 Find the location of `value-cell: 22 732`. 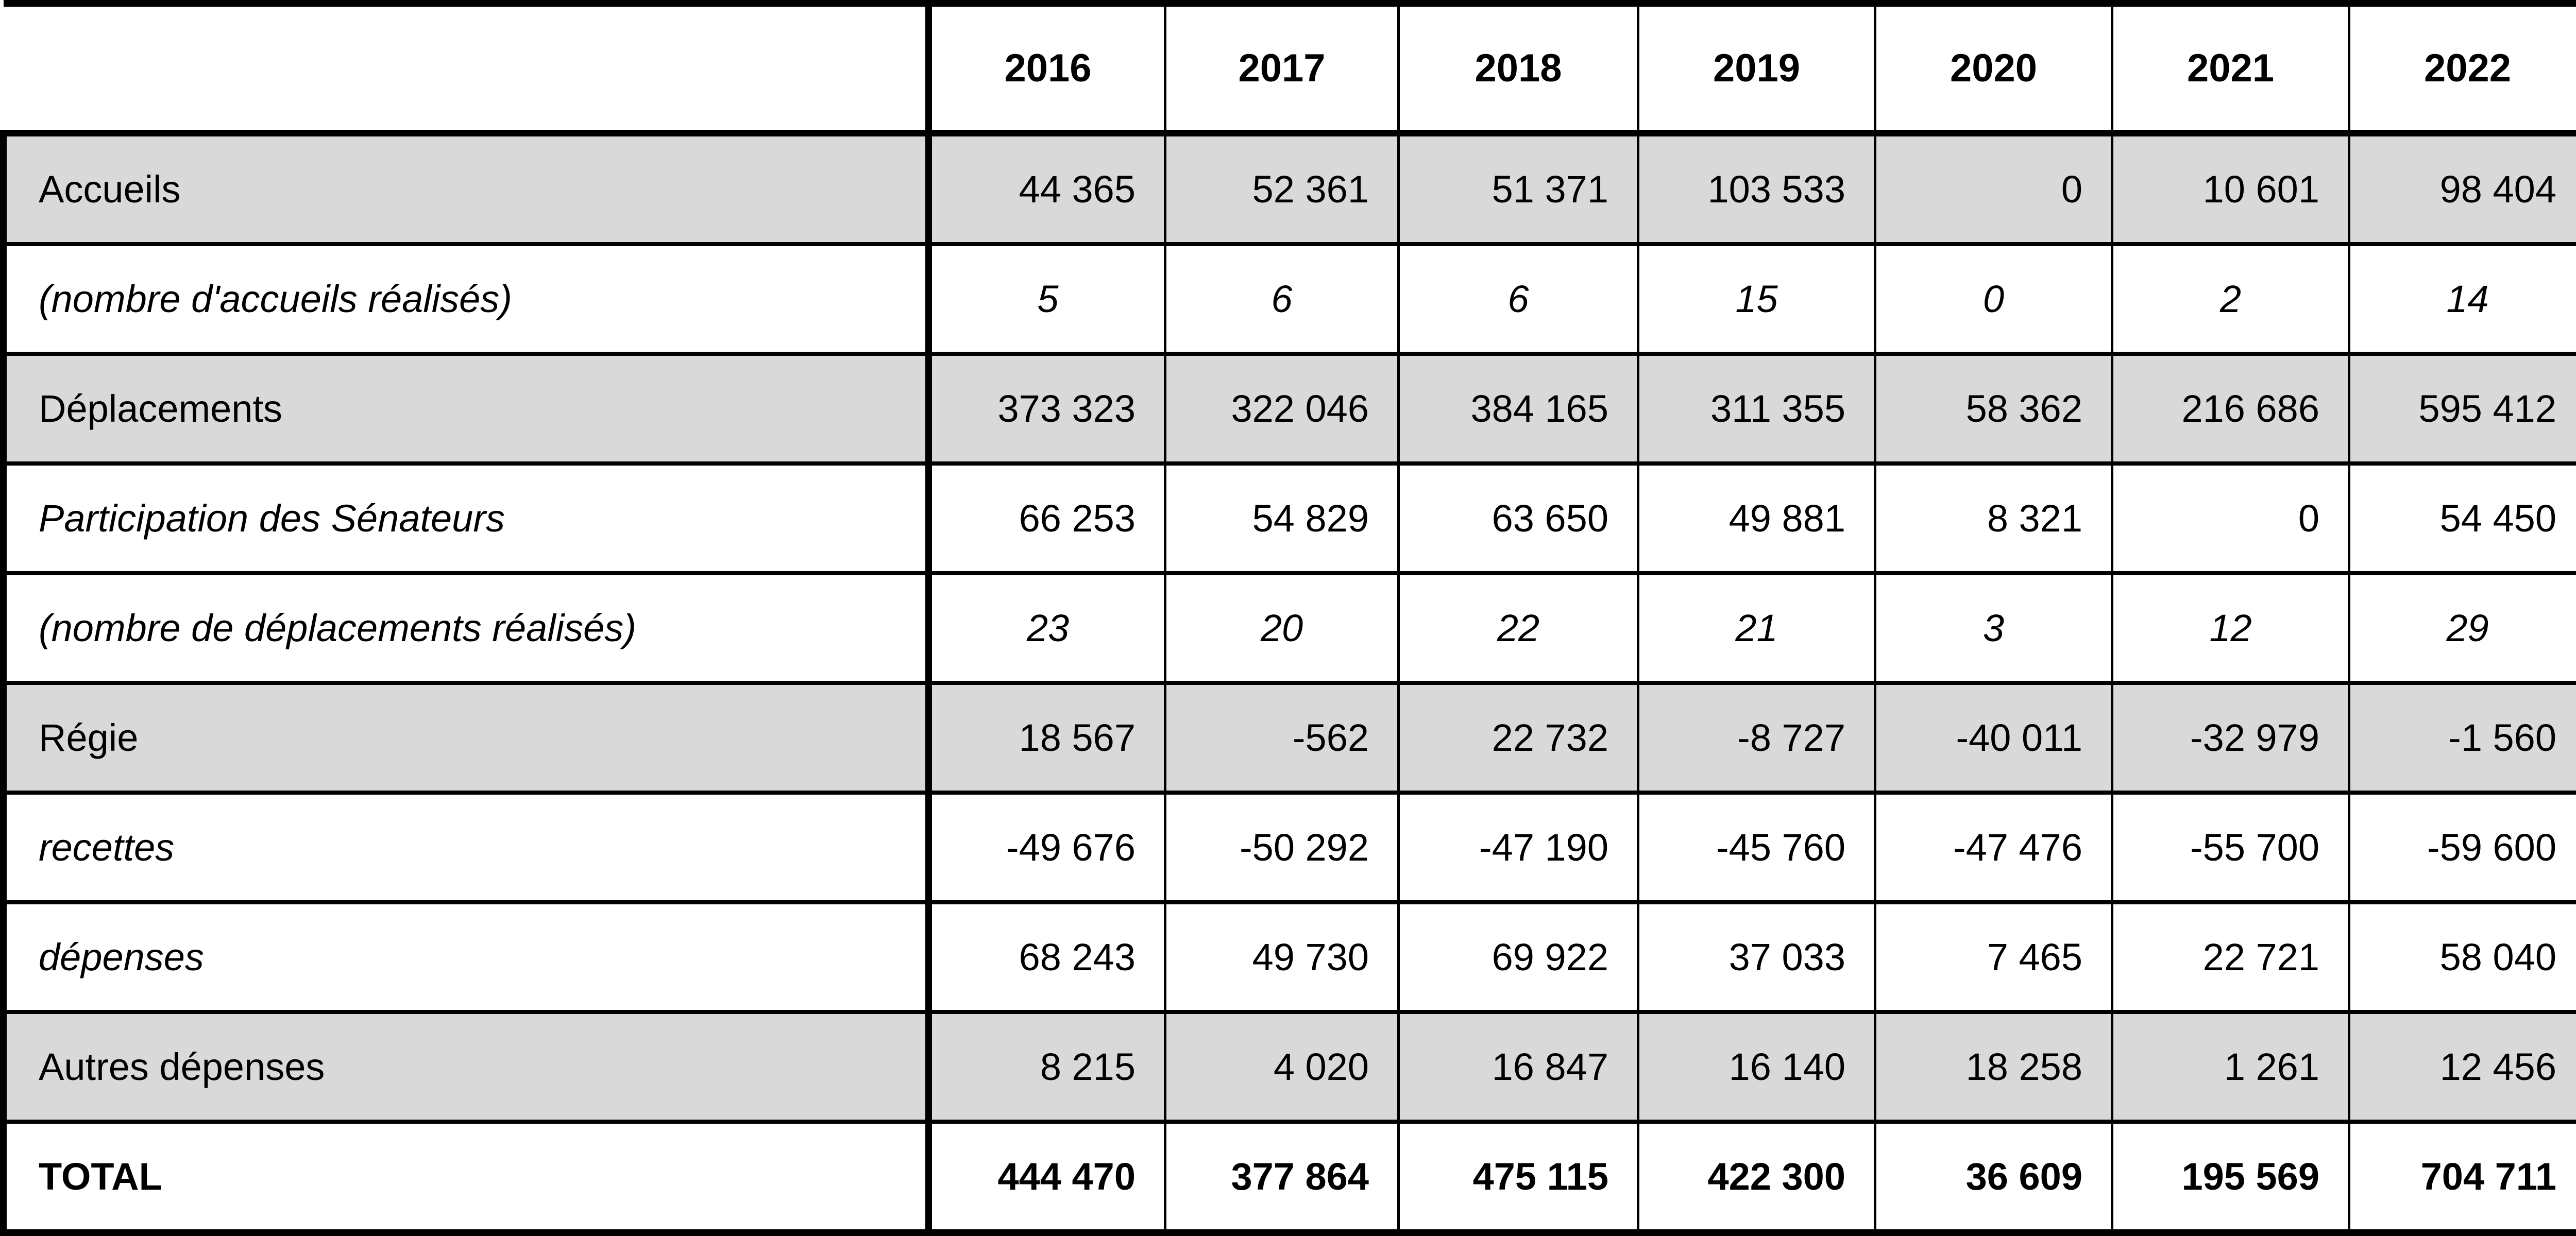

value-cell: 22 732 is located at coordinates (1518, 738).